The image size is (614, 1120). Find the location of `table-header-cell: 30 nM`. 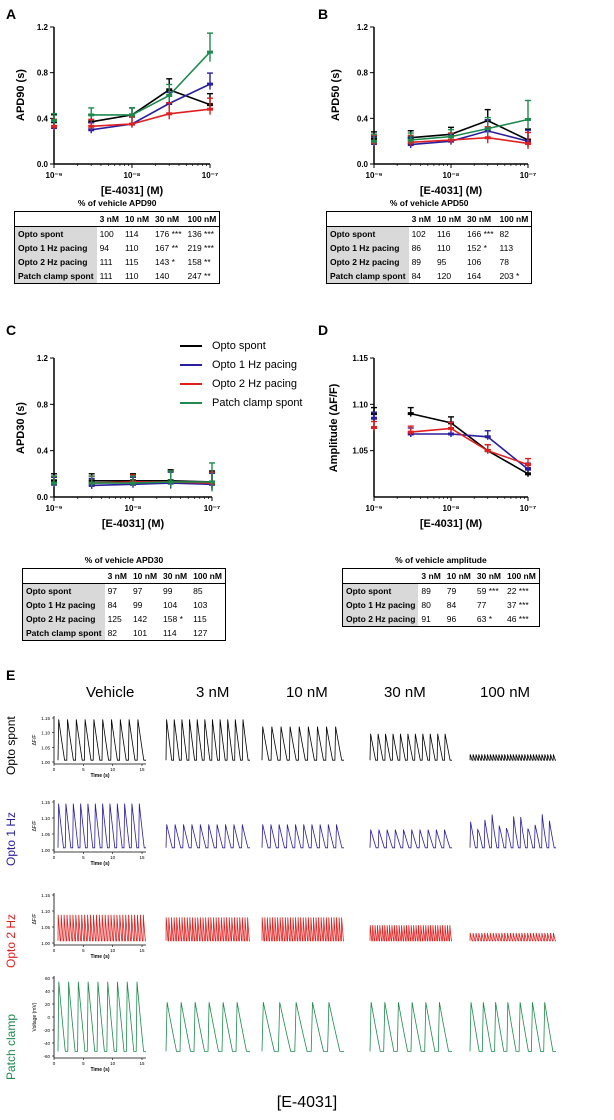

table-header-cell: 30 nM is located at coordinates (480, 219).